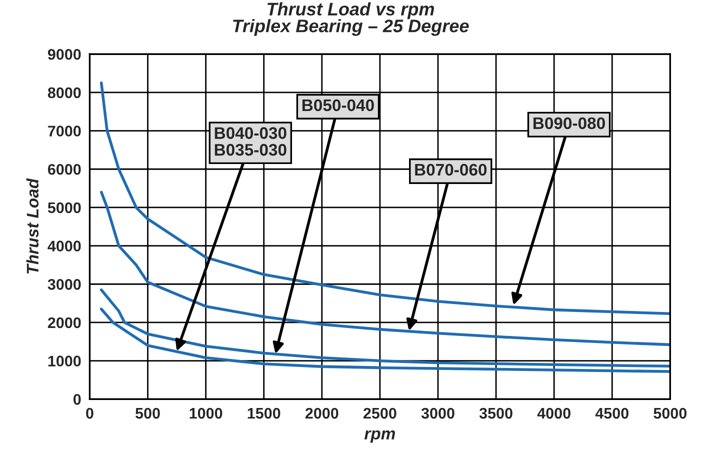 This screenshot has width=701, height=451. I want to click on annotation: B090-080, so click(569, 123).